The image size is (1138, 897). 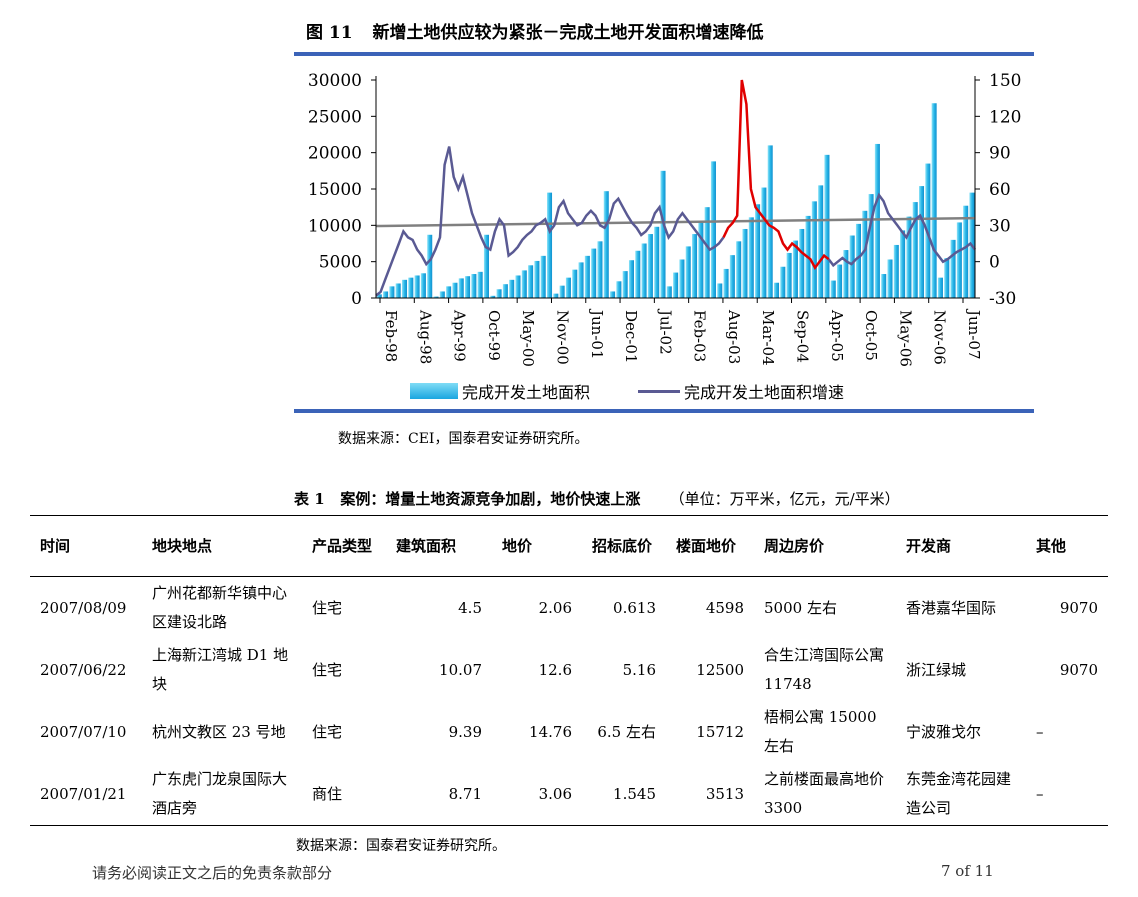 What do you see at coordinates (871, 335) in the screenshot?
I see `x-tick-label: Oct-05` at bounding box center [871, 335].